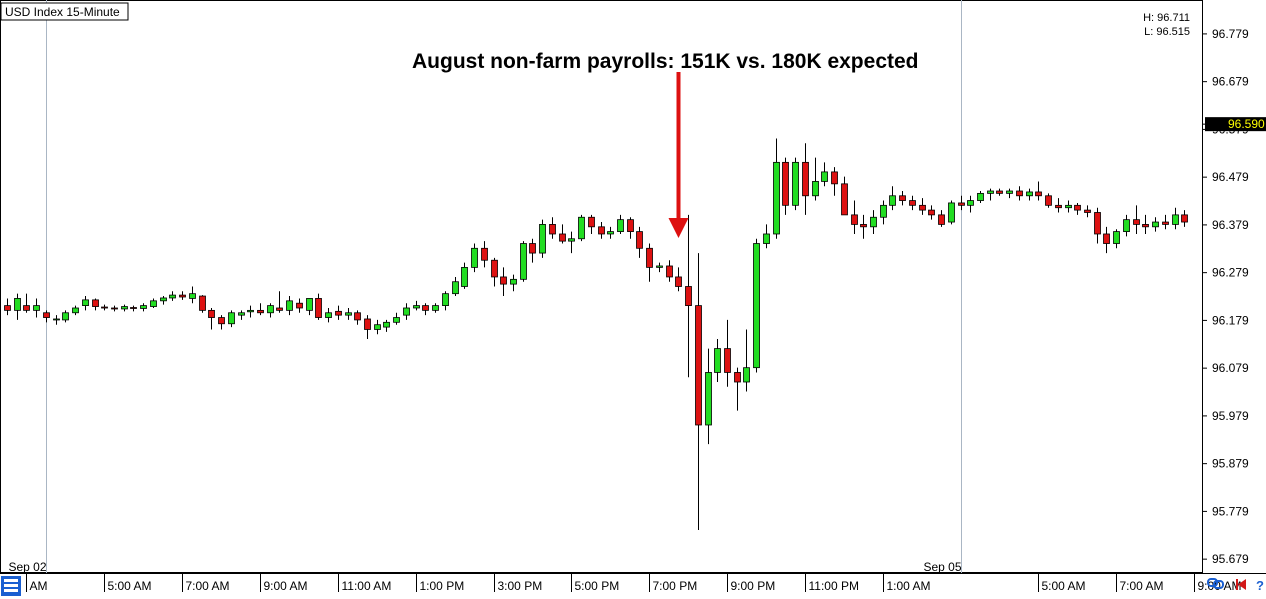 The image size is (1266, 599). What do you see at coordinates (678, 228) in the screenshot?
I see `event-arrow-head` at bounding box center [678, 228].